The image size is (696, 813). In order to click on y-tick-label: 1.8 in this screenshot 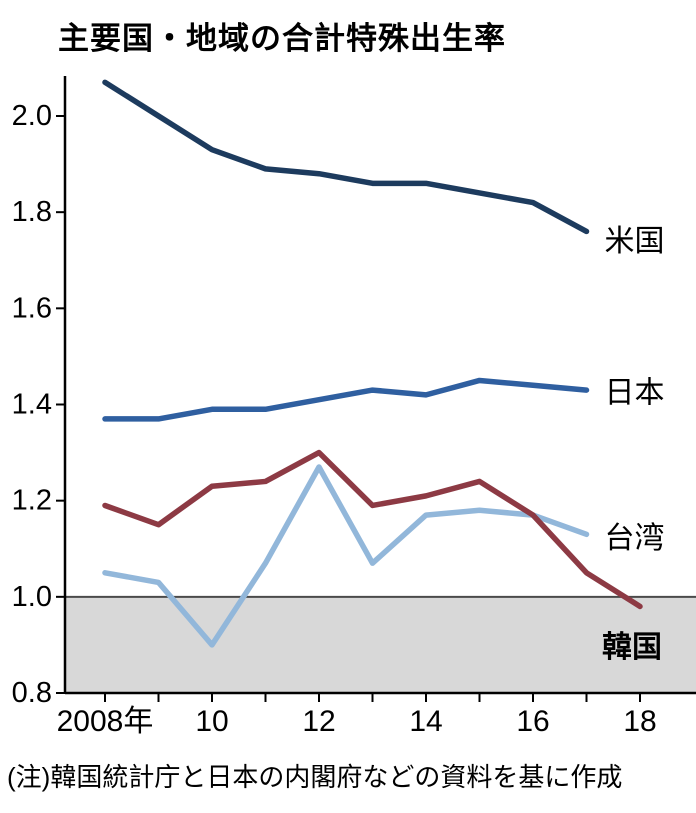, I will do `click(32, 212)`.